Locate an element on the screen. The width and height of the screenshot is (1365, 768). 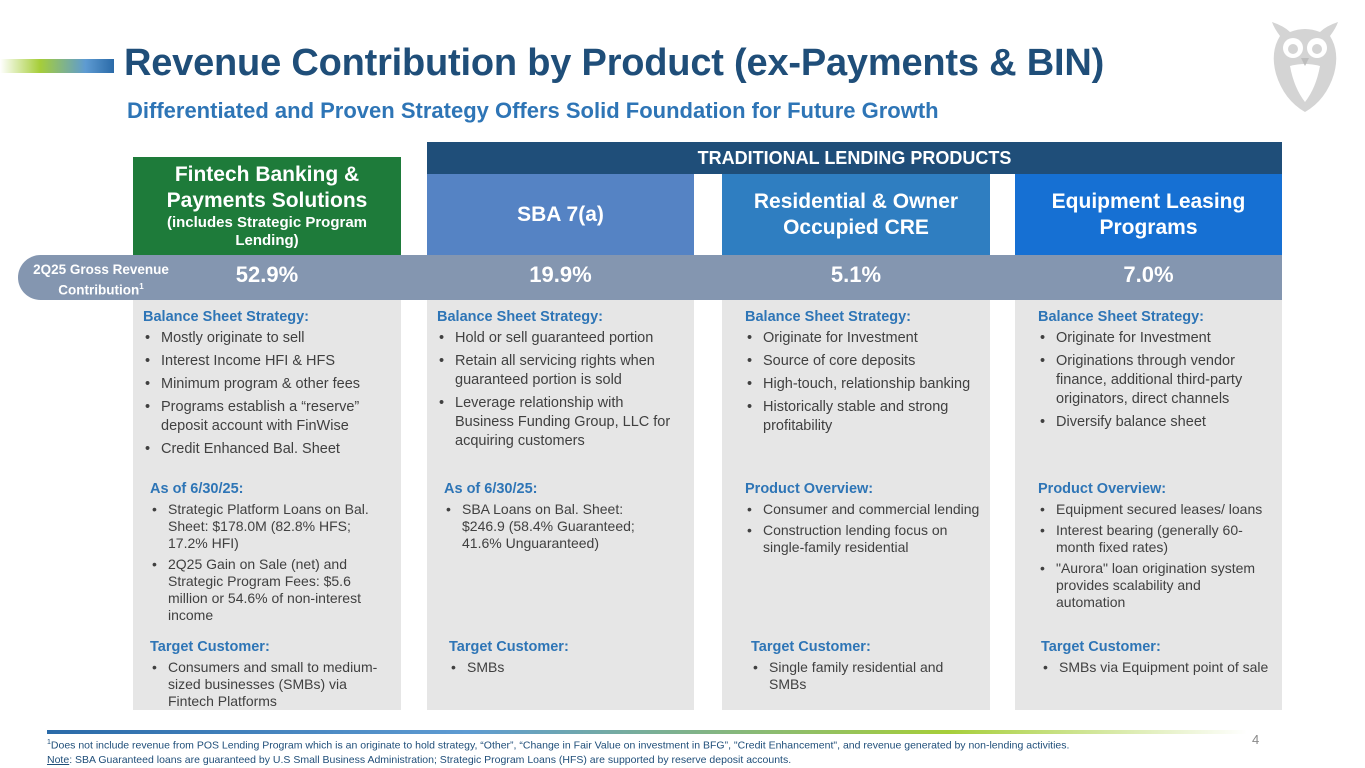
fintech-title-line1: Fintech Banking & is located at coordinates (267, 174).